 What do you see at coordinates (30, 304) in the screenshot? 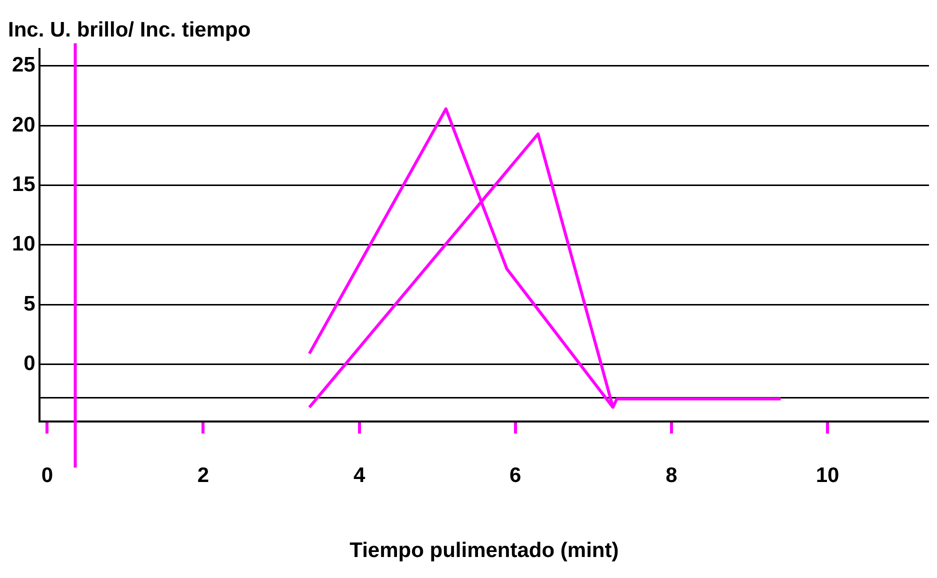
I see `y-tick-label: 5` at bounding box center [30, 304].